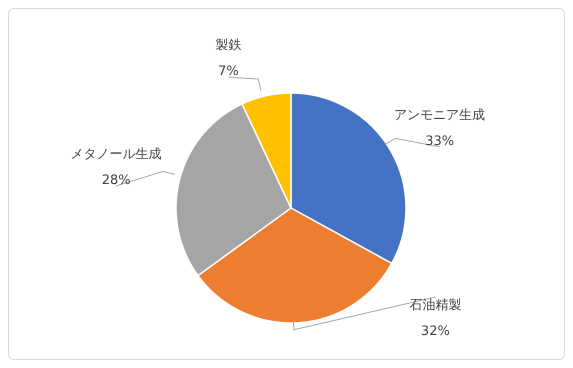  Describe the element at coordinates (440, 115) in the screenshot. I see `slice-label: アンモニア生成` at that location.